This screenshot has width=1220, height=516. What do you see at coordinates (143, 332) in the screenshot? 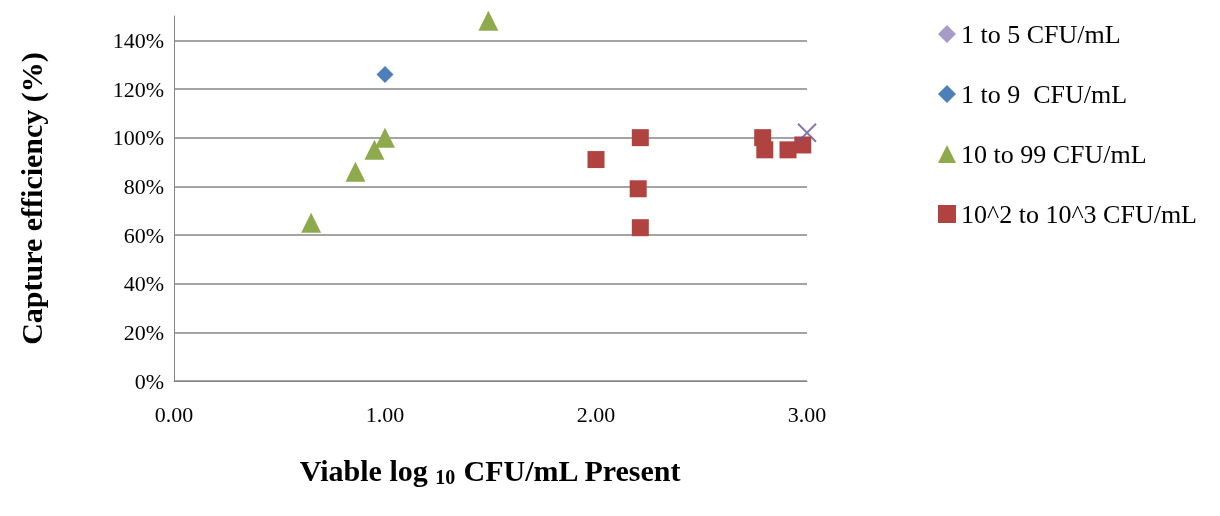
I see `y-tick-label: 20%` at bounding box center [143, 332].